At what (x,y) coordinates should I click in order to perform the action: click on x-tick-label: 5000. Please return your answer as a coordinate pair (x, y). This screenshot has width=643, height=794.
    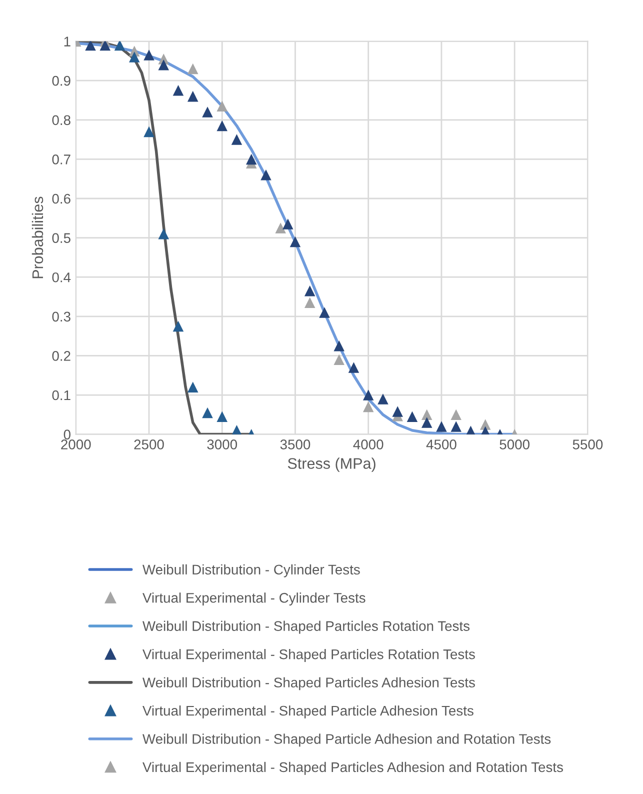
    Looking at the image, I should click on (515, 445).